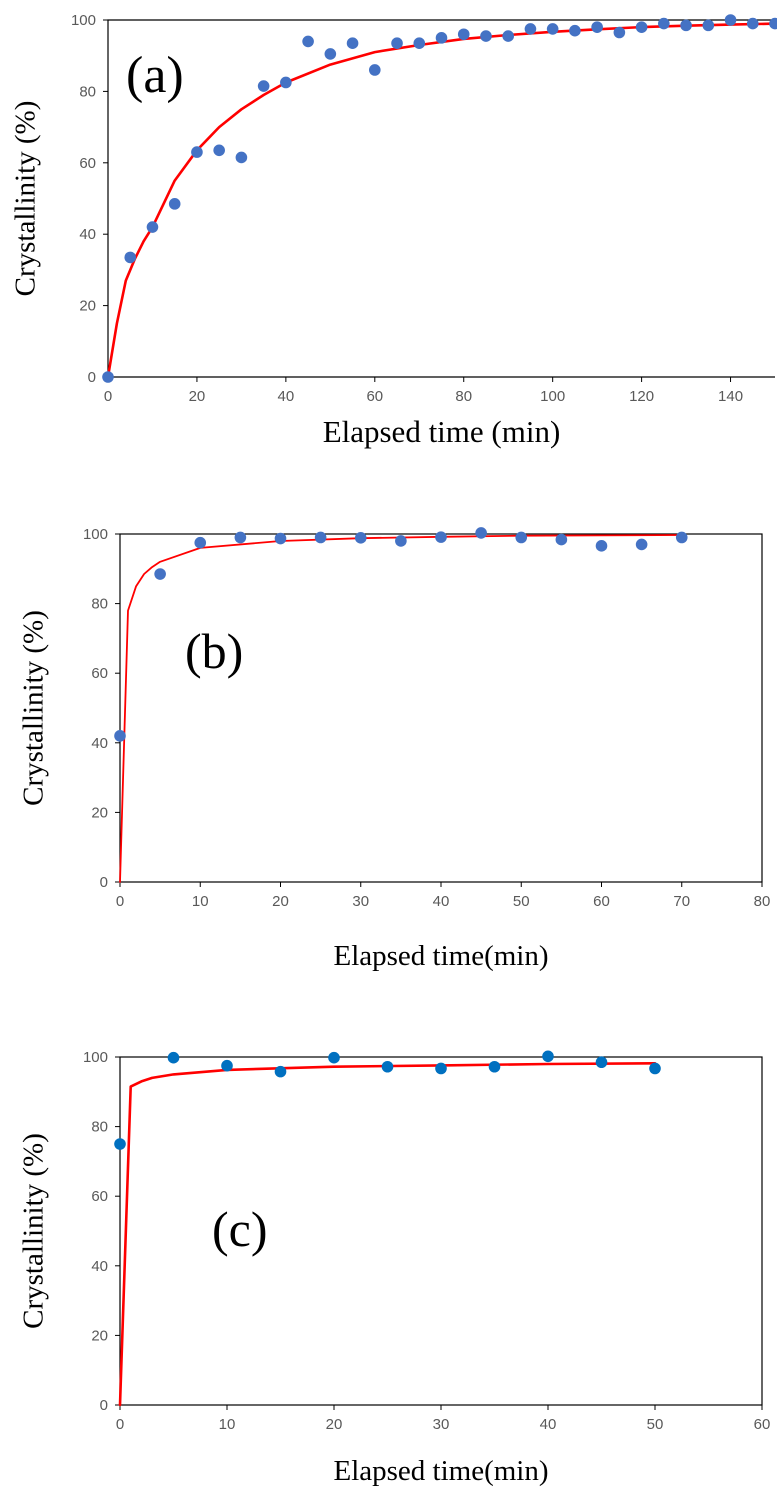  What do you see at coordinates (552, 396) in the screenshot?
I see `x-tick-label: 100` at bounding box center [552, 396].